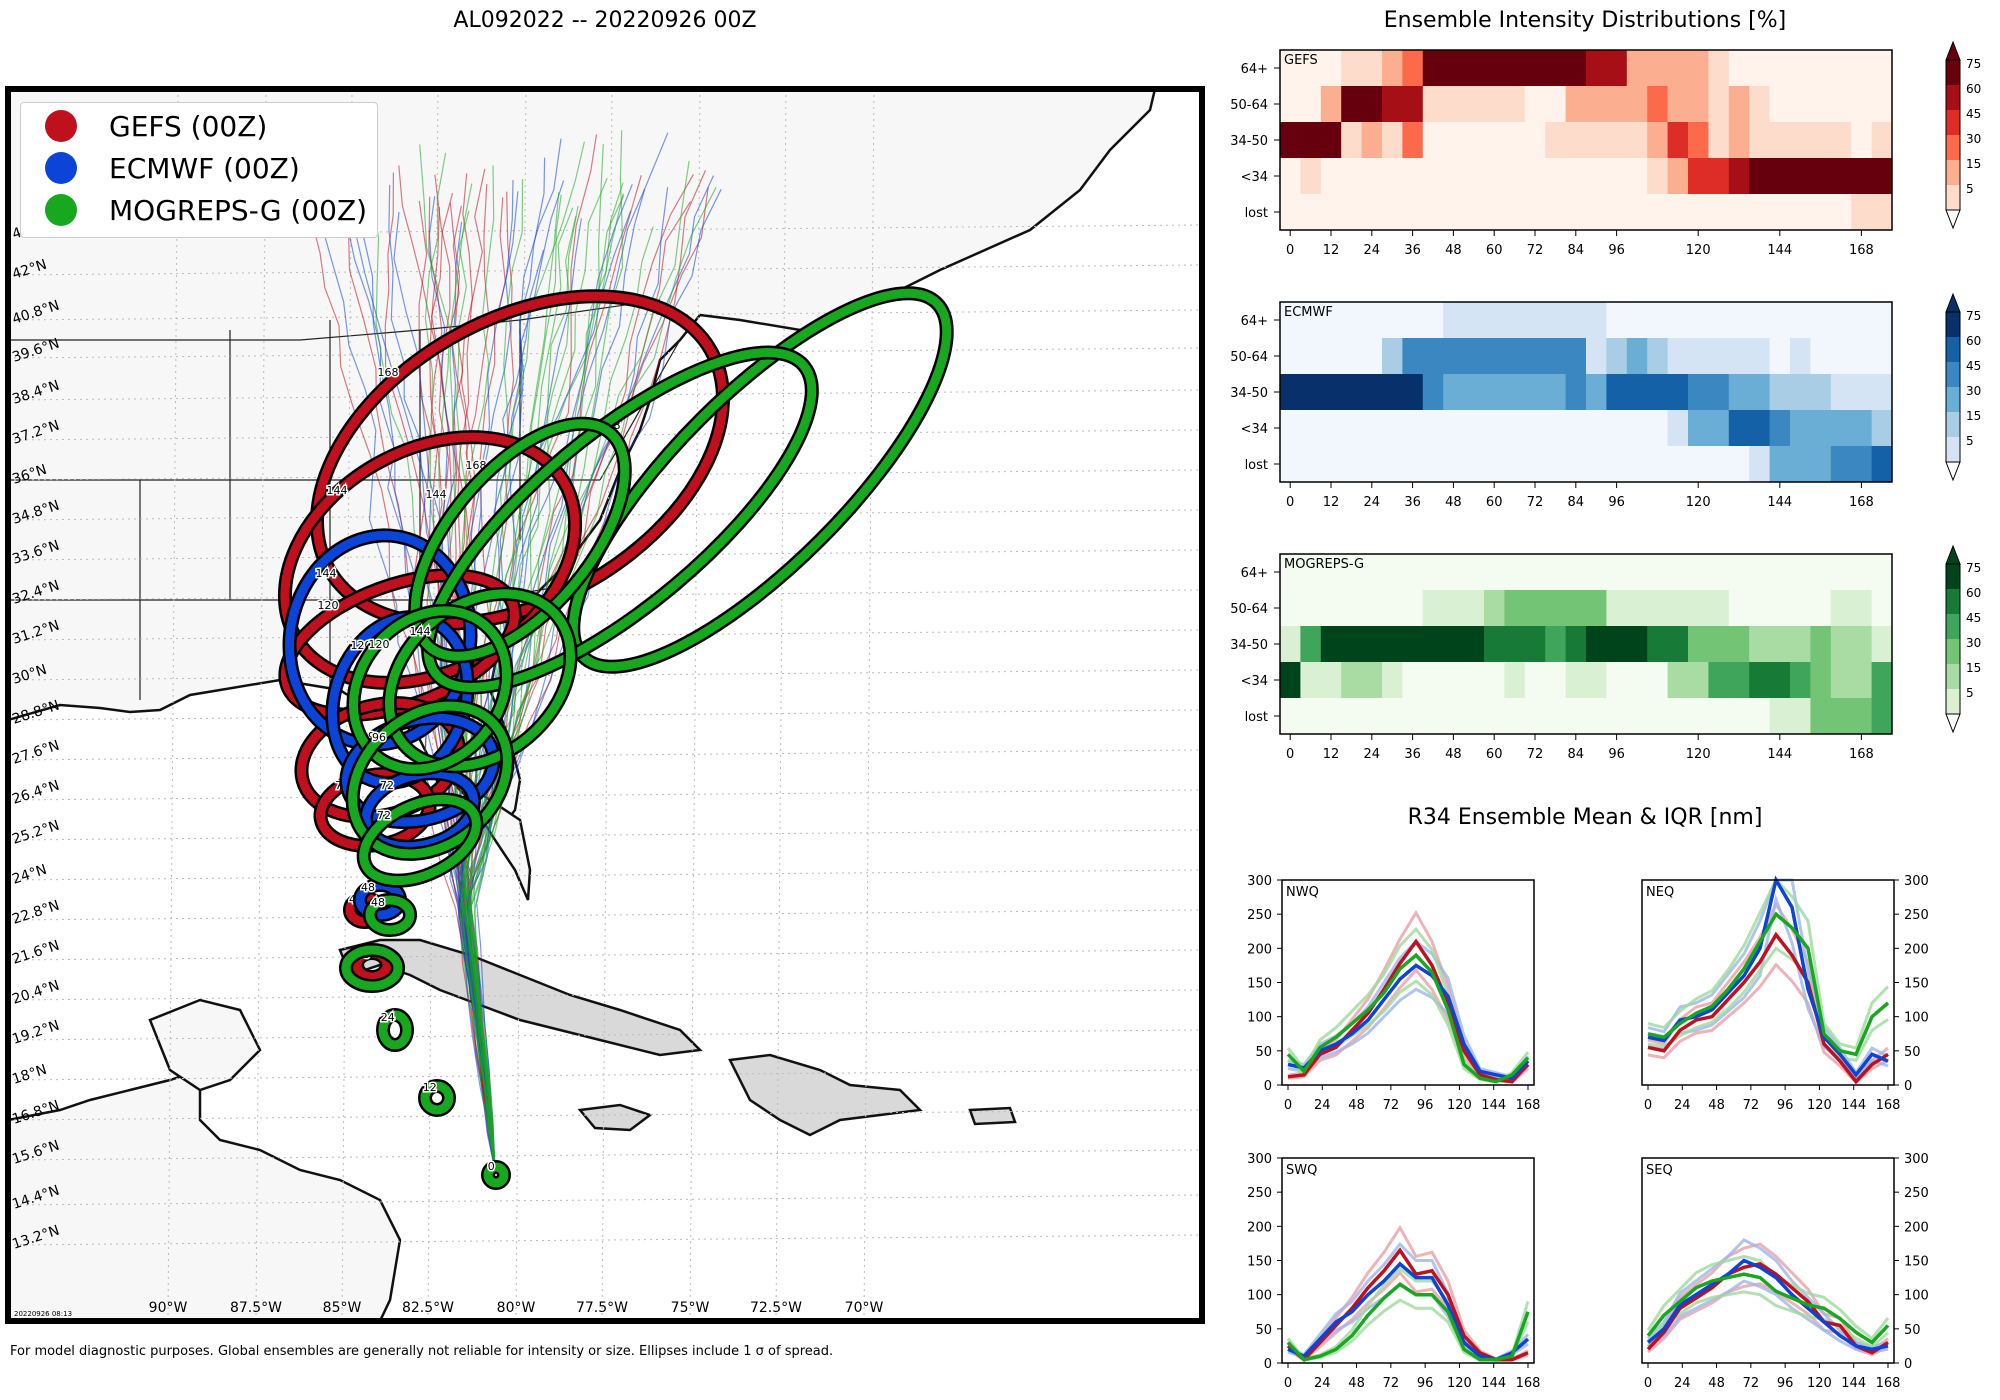 This screenshot has width=2000, height=1400. What do you see at coordinates (1585, 20) in the screenshot?
I see `intensity-title: Ensemble Intensity Distributions [%]` at bounding box center [1585, 20].